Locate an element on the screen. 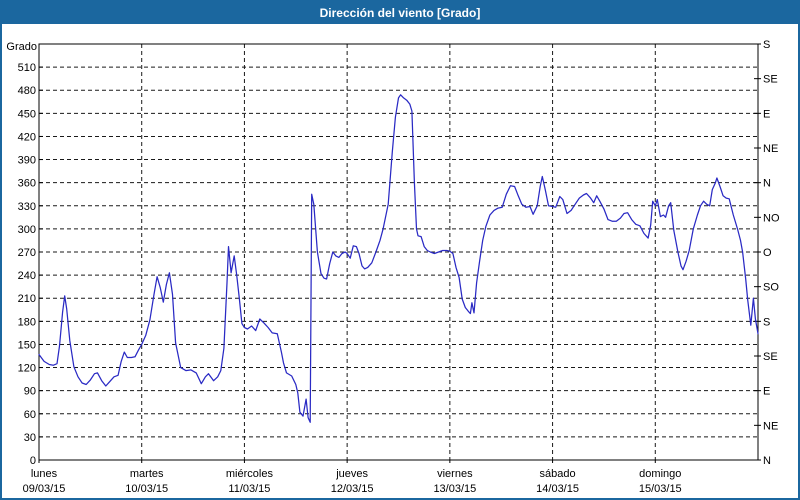 Image resolution: width=800 pixels, height=500 pixels. y-left-tick-label: 60 is located at coordinates (30, 415).